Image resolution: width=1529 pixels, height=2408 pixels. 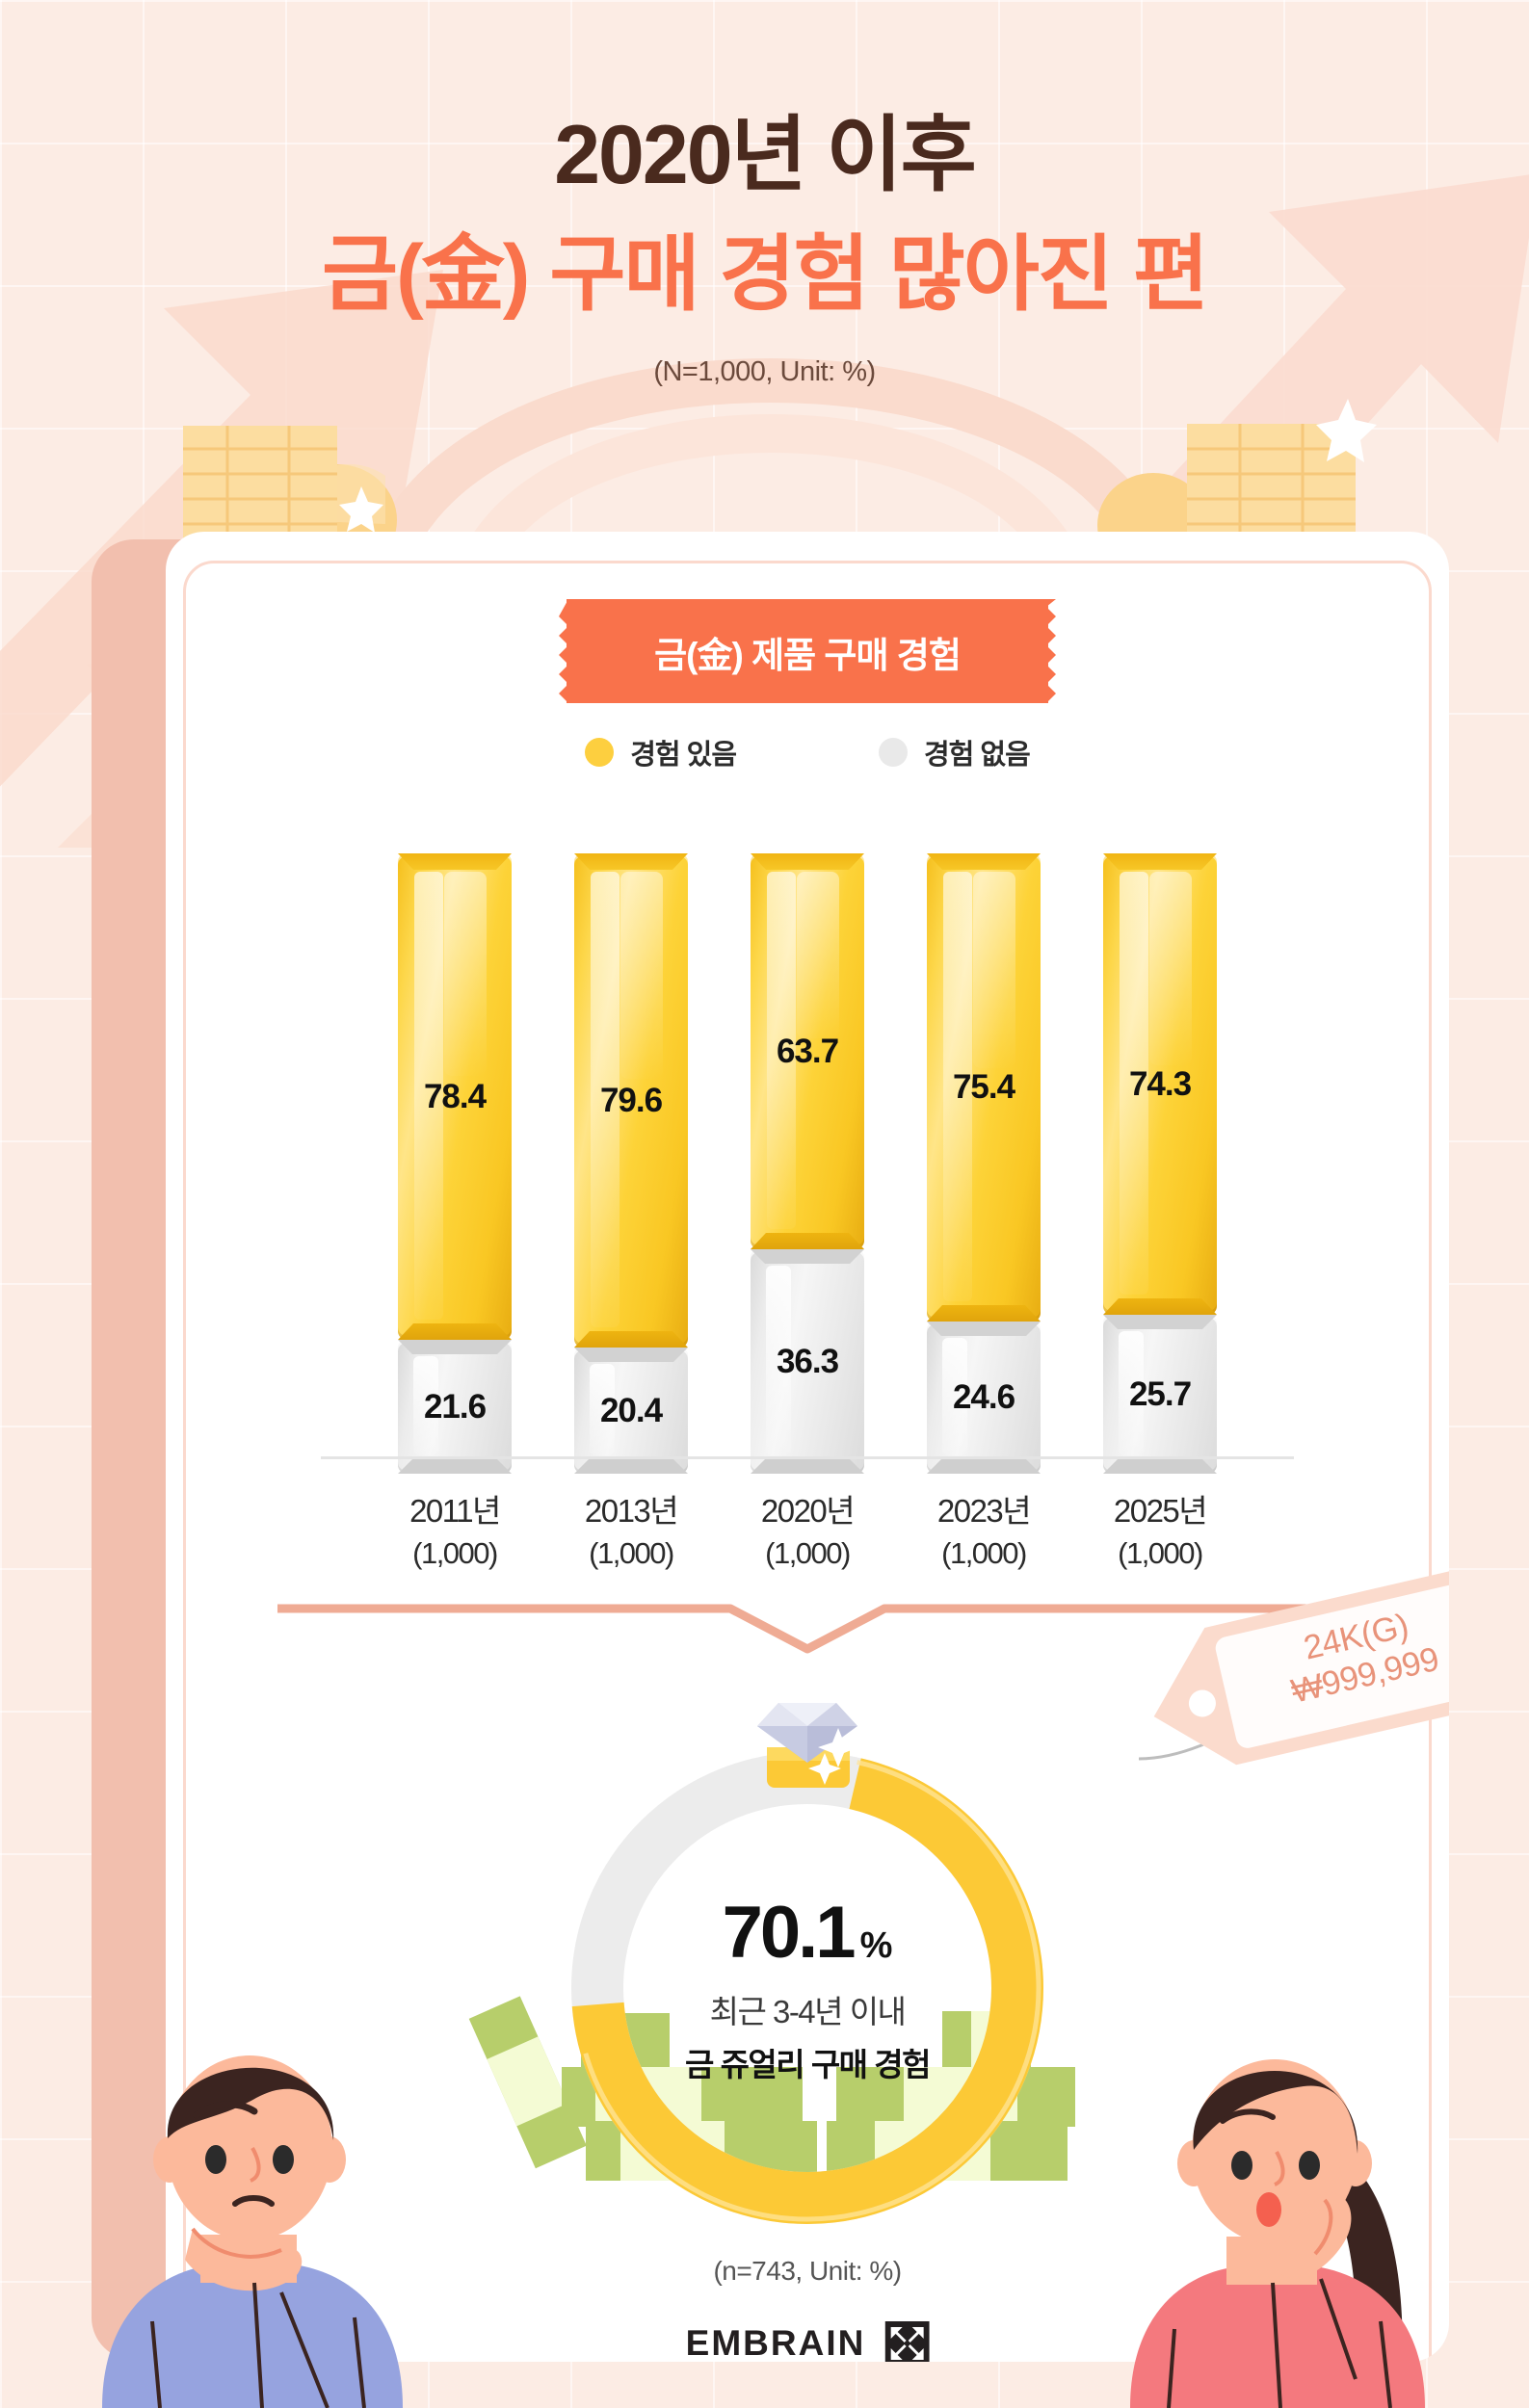 I want to click on bar-value-yes: 74.3, so click(x=1160, y=1083).